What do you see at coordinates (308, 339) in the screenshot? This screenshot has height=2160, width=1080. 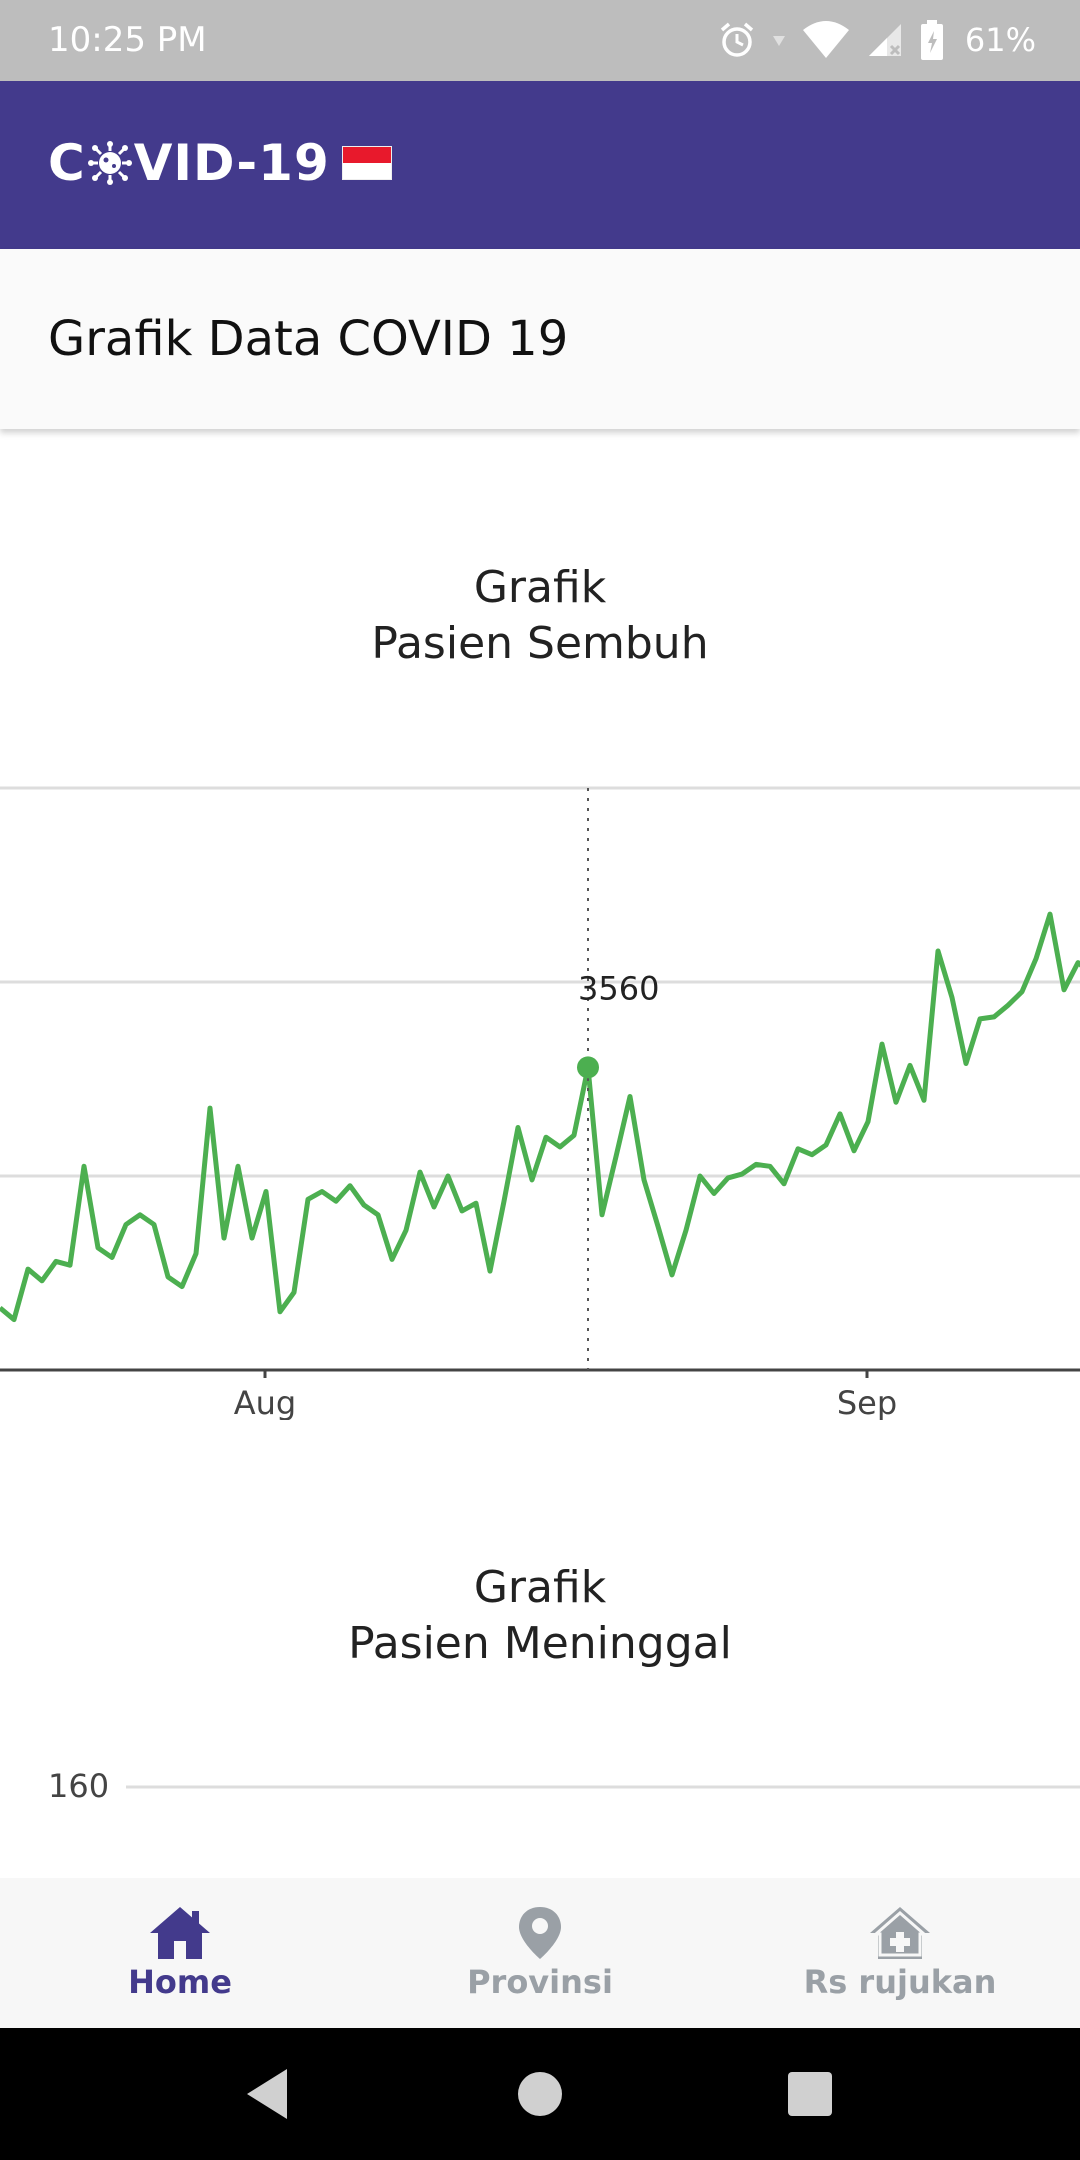 I see `page-title: Grafik Data COVID 19` at bounding box center [308, 339].